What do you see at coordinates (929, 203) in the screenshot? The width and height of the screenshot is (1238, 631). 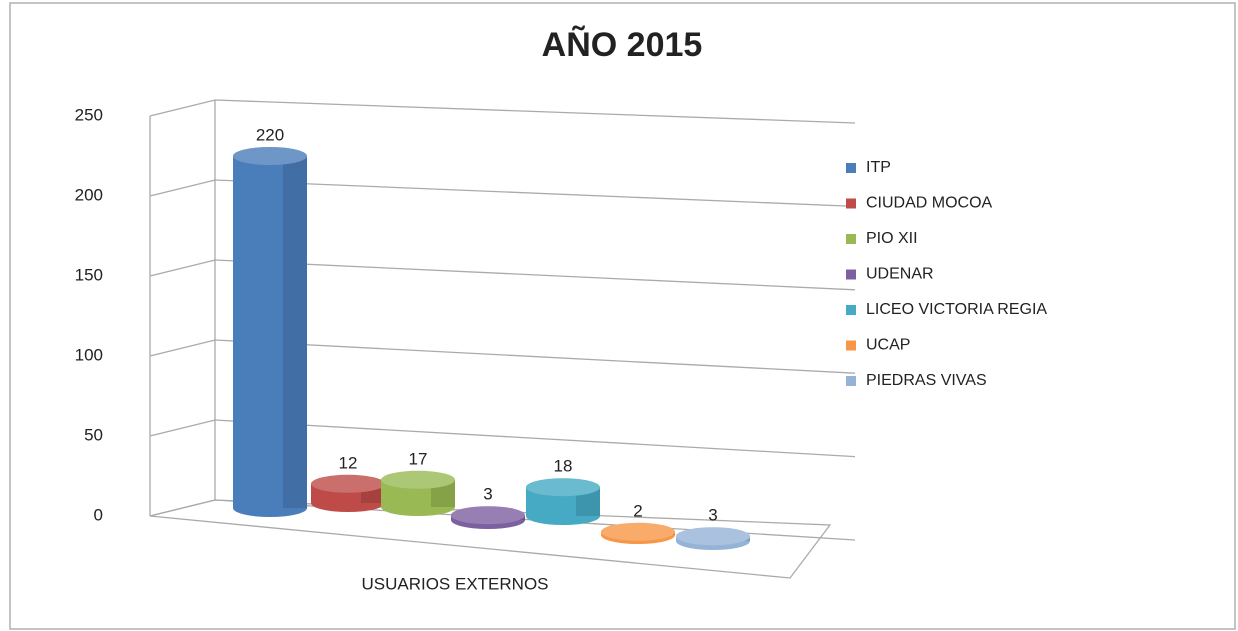 I see `legend-label: CIUDAD MOCOA` at bounding box center [929, 203].